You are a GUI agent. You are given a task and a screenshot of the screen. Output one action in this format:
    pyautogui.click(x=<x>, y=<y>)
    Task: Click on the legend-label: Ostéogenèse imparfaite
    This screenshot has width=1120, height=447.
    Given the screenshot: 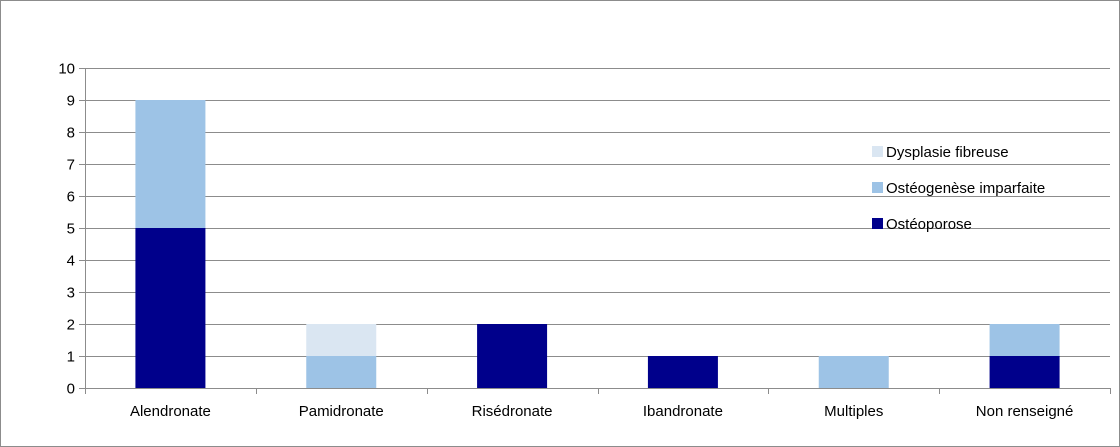 What is the action you would take?
    pyautogui.click(x=965, y=188)
    